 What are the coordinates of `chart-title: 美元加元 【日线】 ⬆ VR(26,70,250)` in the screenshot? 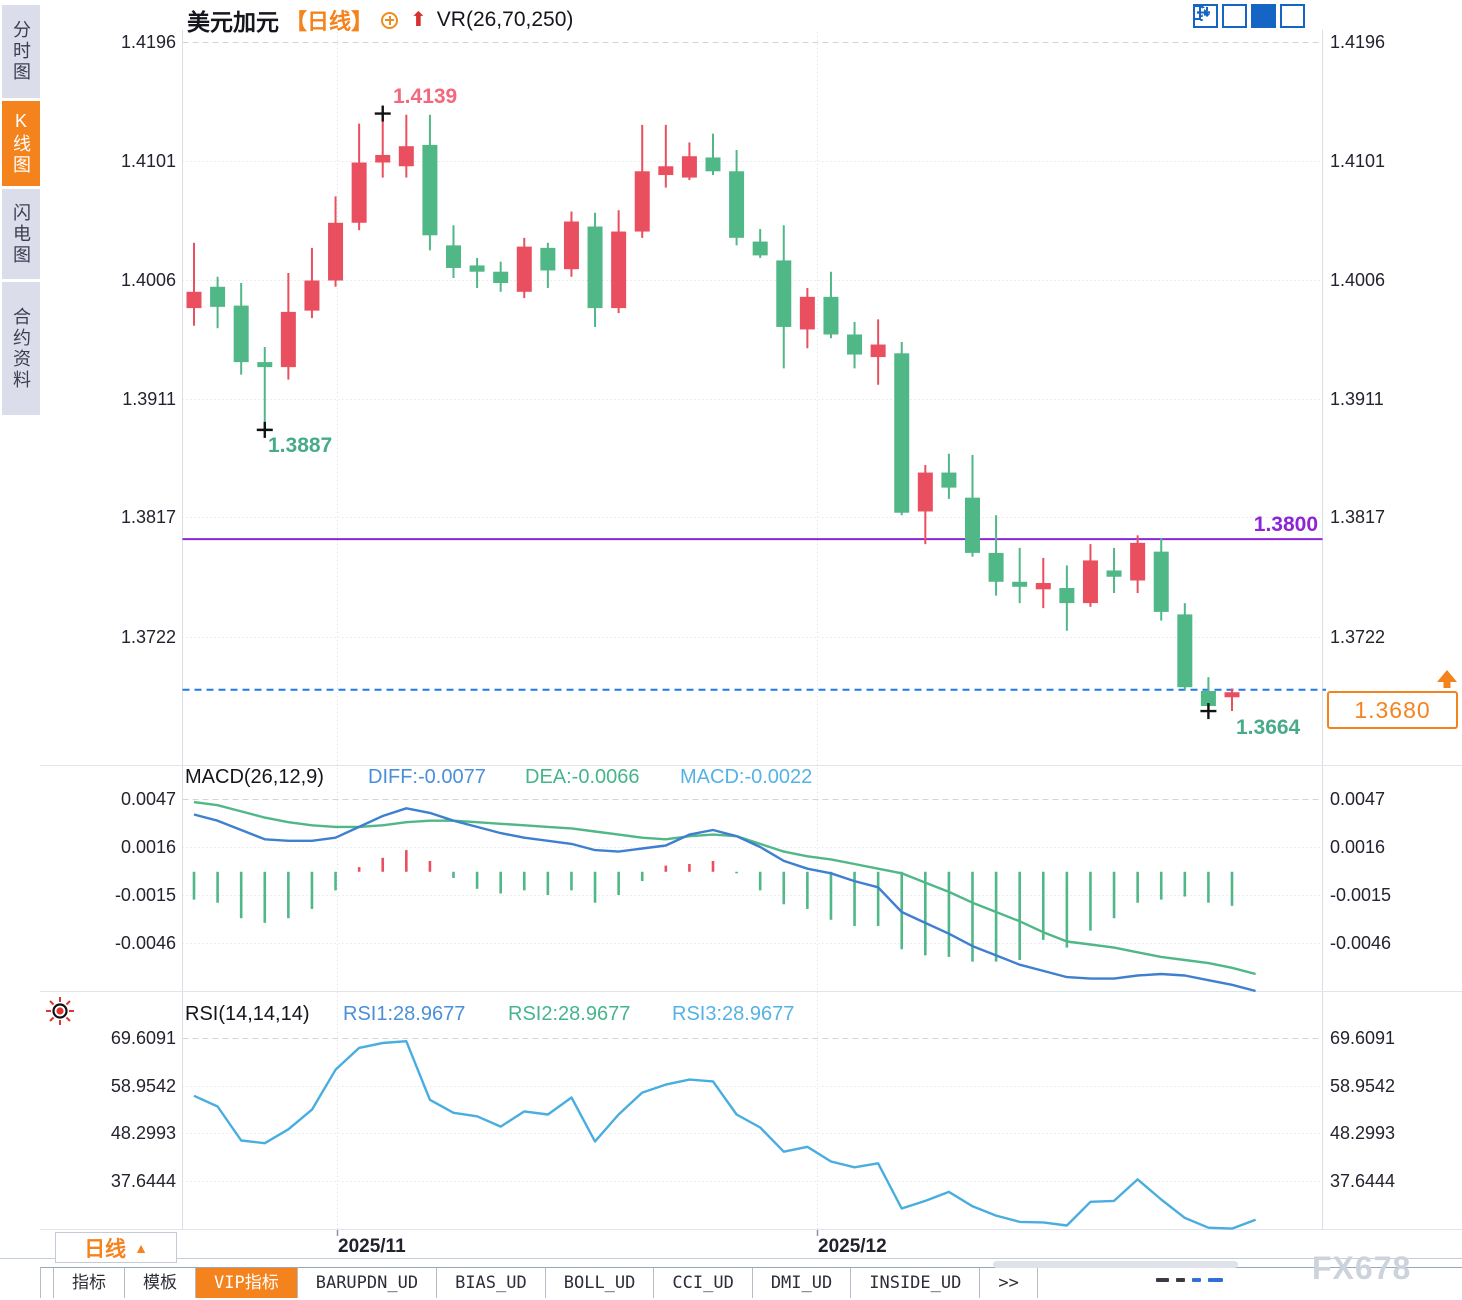 It's located at (380, 20).